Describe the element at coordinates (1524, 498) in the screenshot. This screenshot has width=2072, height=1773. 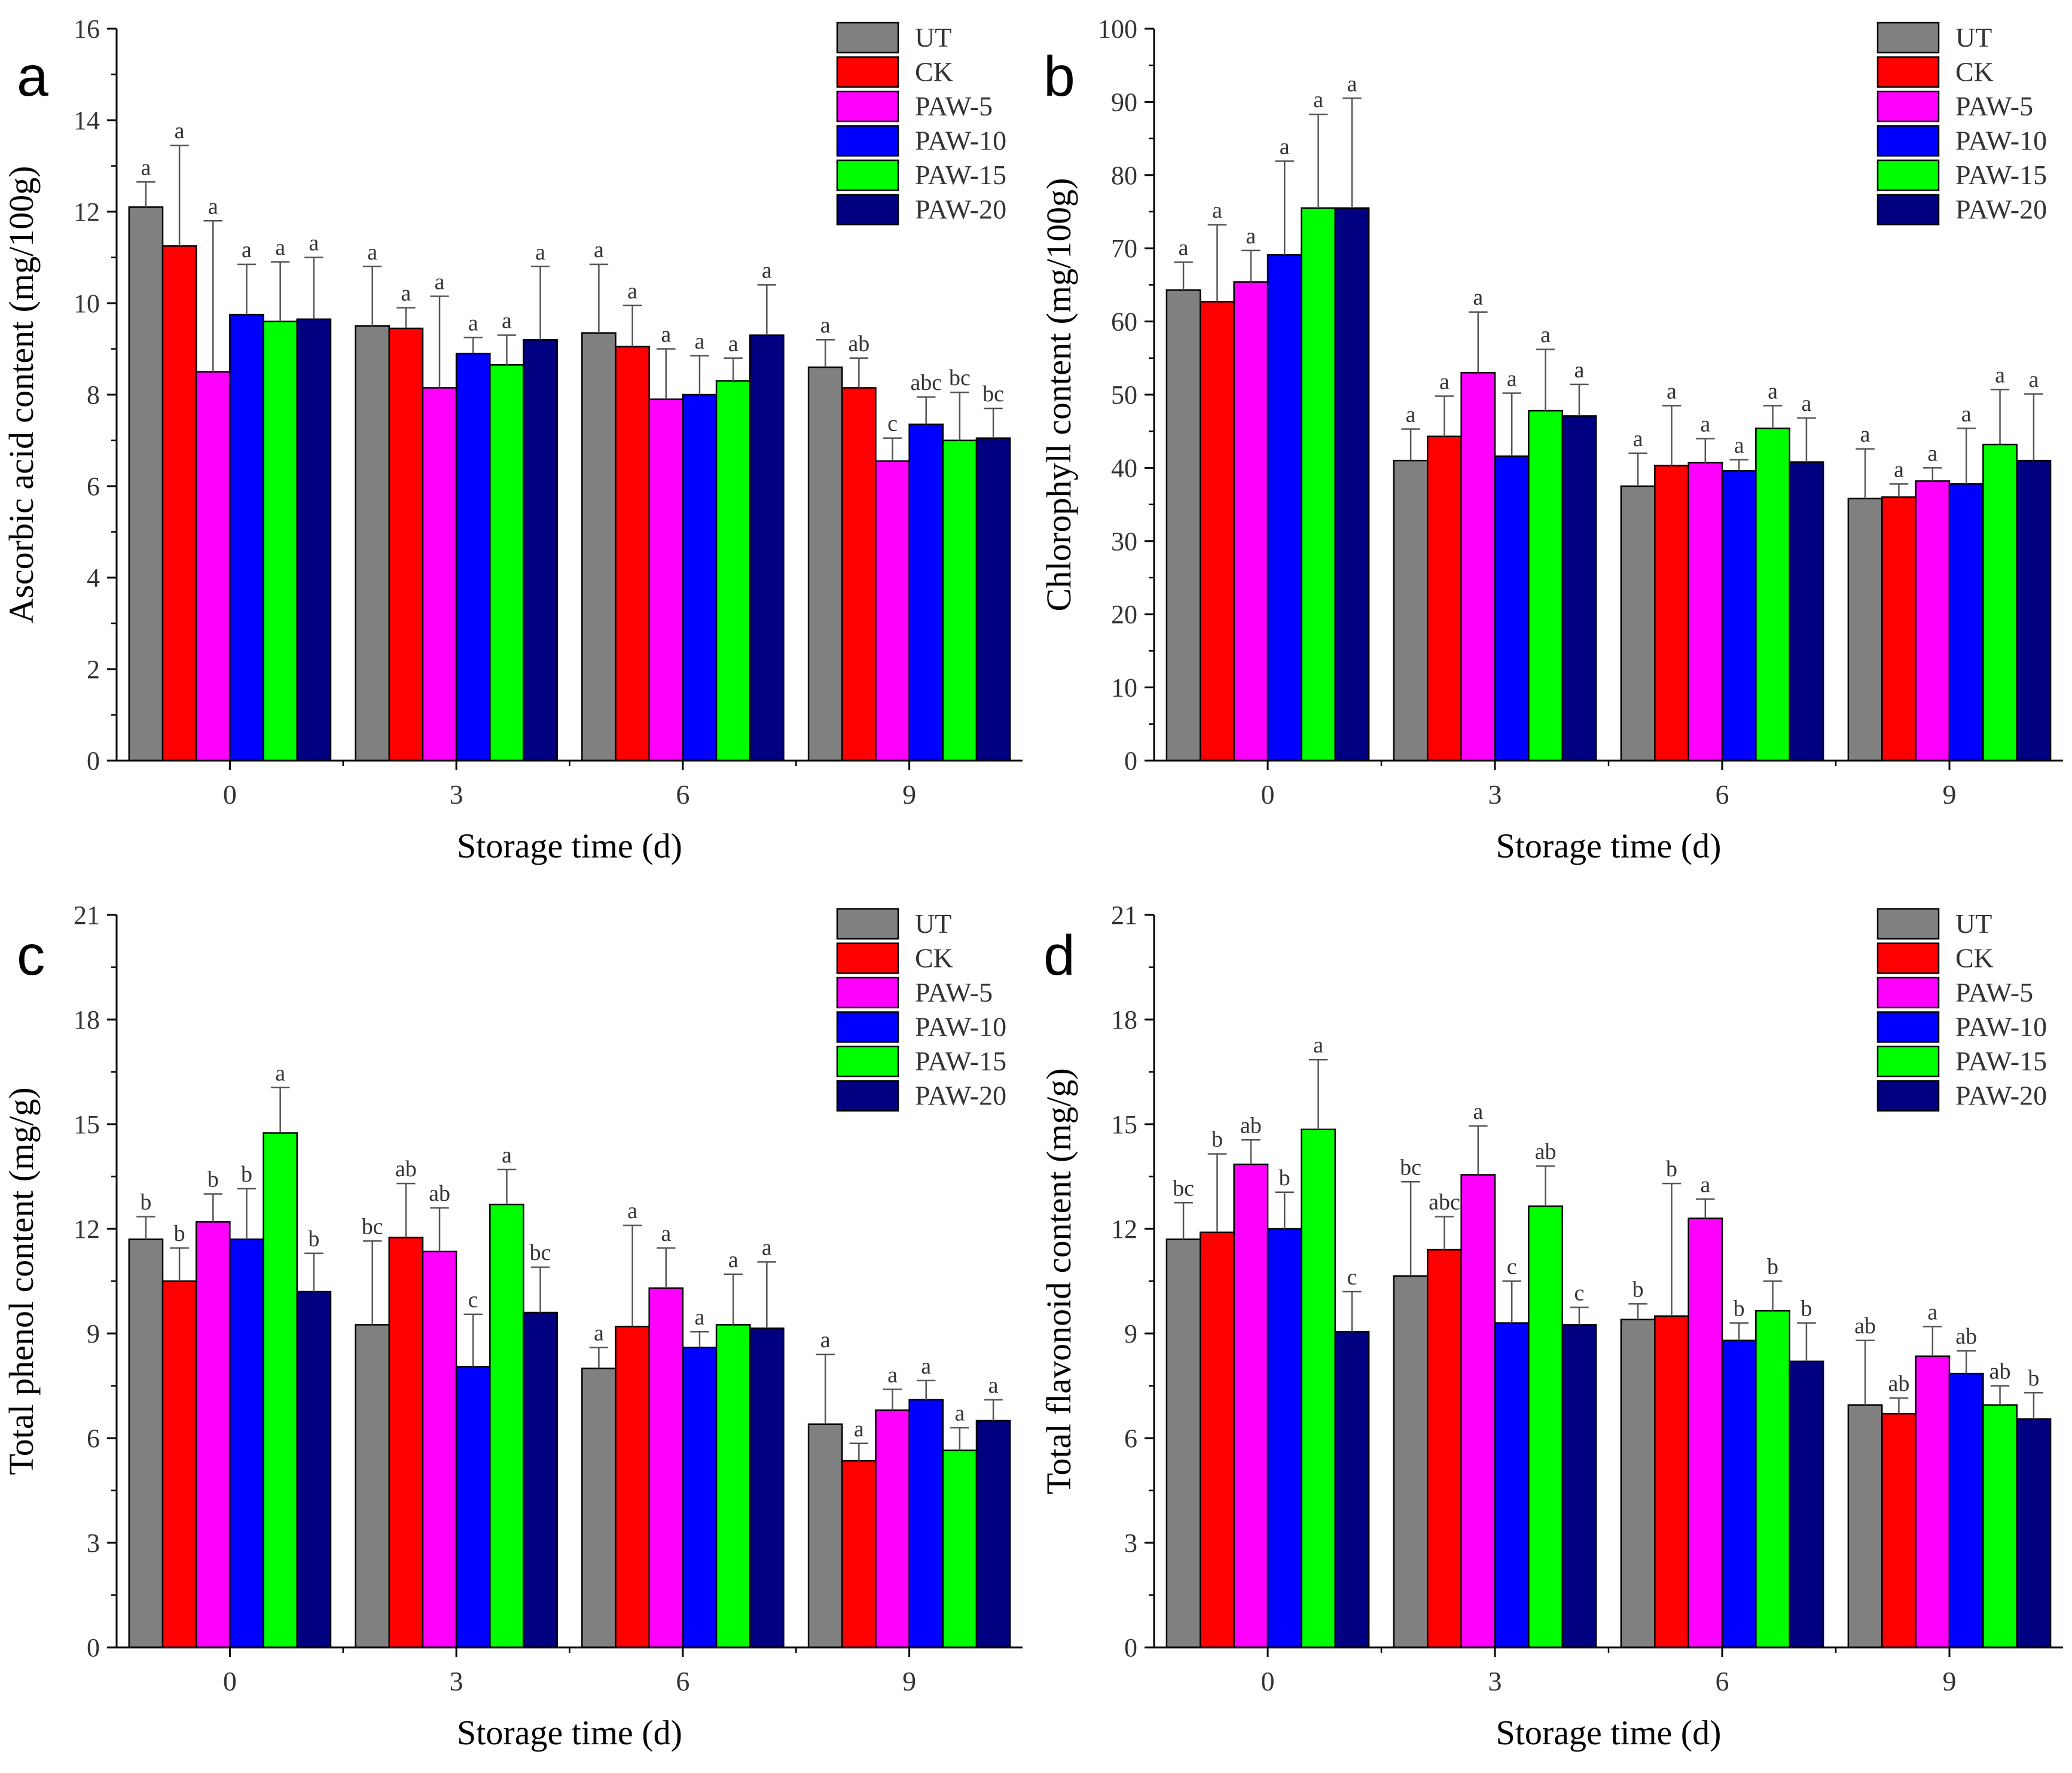
I see `series-ut: a a a a` at that location.